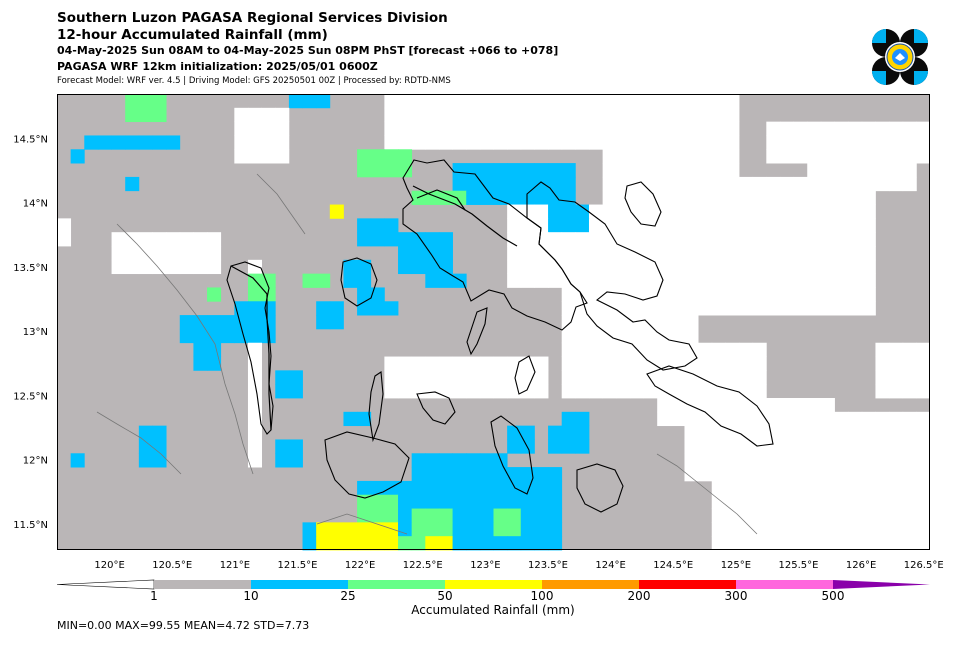  What do you see at coordinates (192, 35) in the screenshot?
I see `map-title-line2: 12-hour Accumulated Rainfall (mm)` at bounding box center [192, 35].